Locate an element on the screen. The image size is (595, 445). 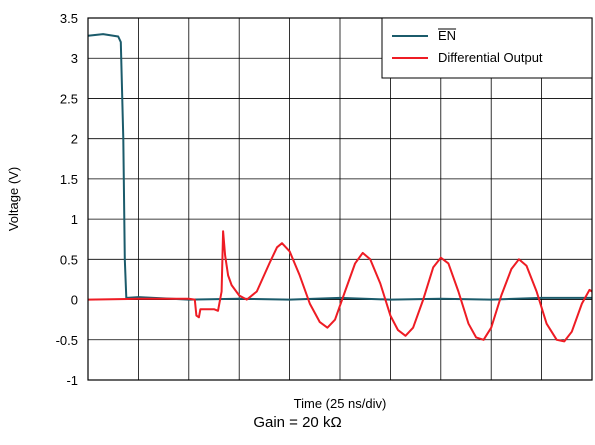
y-tick-label: 0 is located at coordinates (74, 300).